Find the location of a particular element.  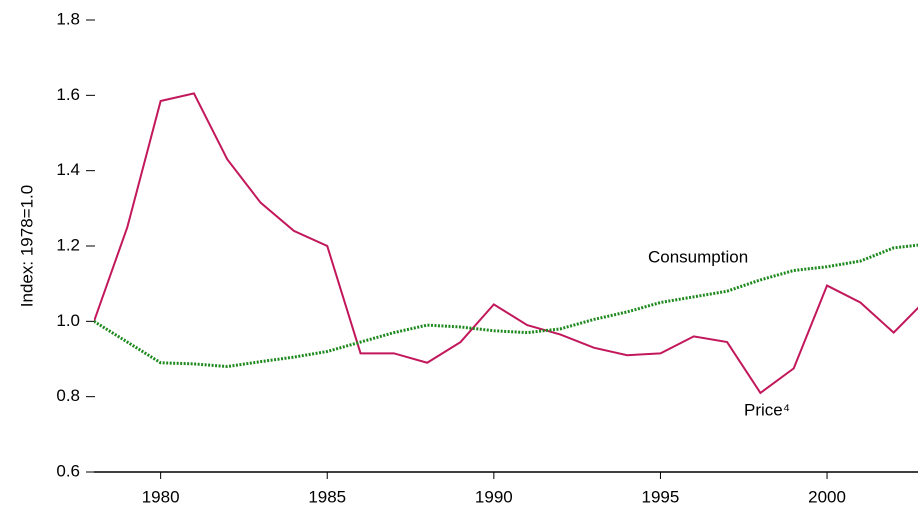

y-tick-label: 1.8 is located at coordinates (68, 18).